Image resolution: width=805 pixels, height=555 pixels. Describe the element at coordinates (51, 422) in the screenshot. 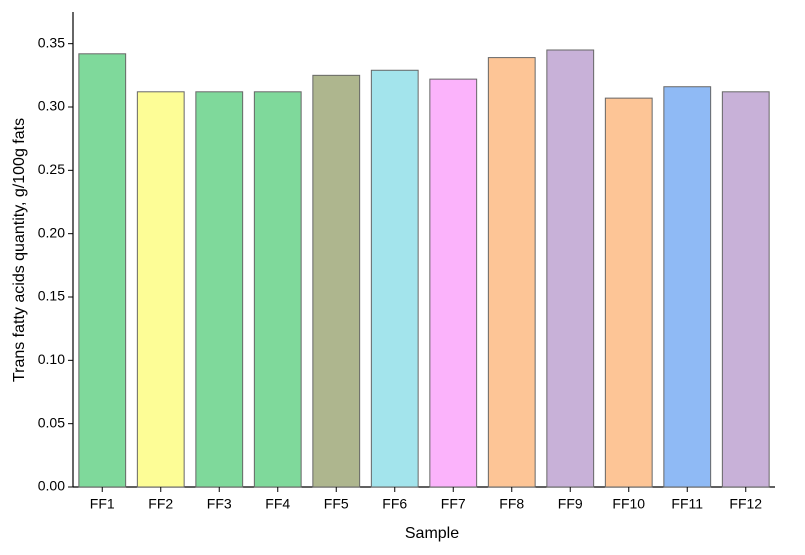

I see `y-tick-label: 0.05` at that location.